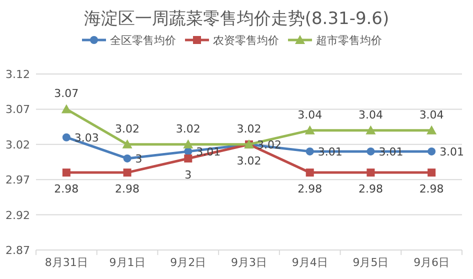  I want to click on y-tick-label: 2.92, so click(18, 215).